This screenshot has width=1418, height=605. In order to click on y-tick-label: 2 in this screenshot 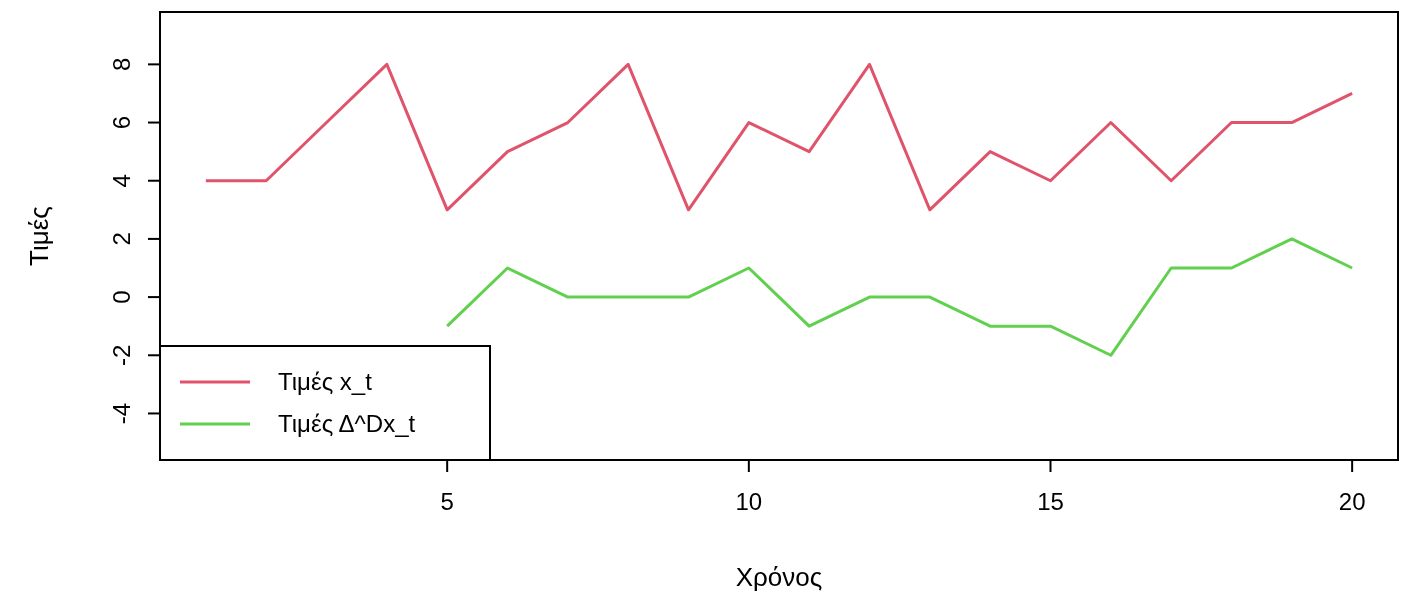, I will do `click(121, 239)`.